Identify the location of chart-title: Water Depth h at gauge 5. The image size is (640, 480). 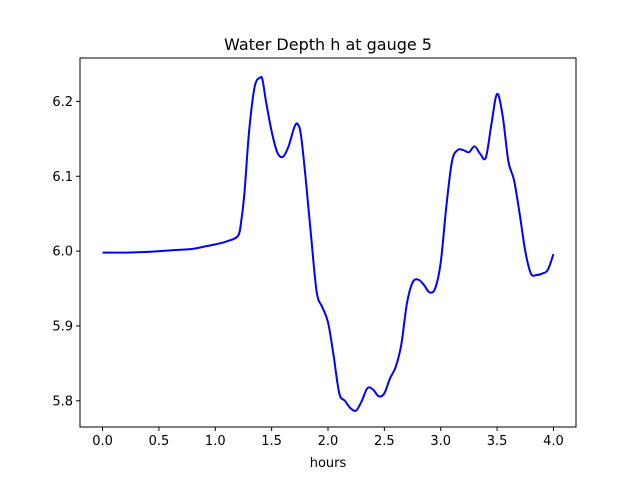
(328, 44).